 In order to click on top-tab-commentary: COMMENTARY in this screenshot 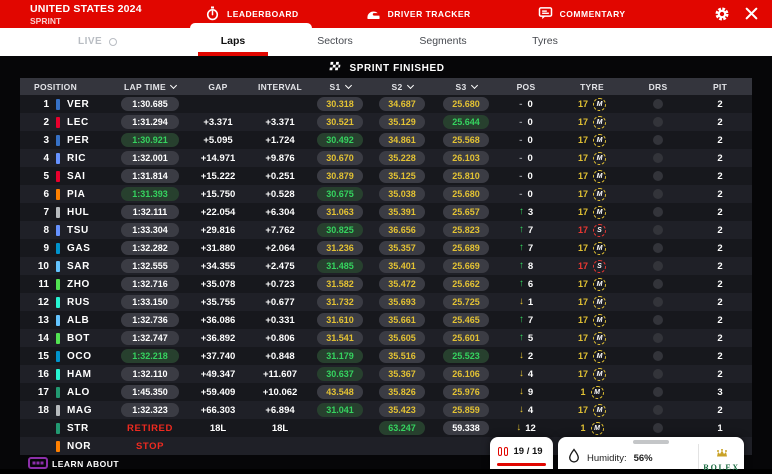, I will do `click(593, 14)`.